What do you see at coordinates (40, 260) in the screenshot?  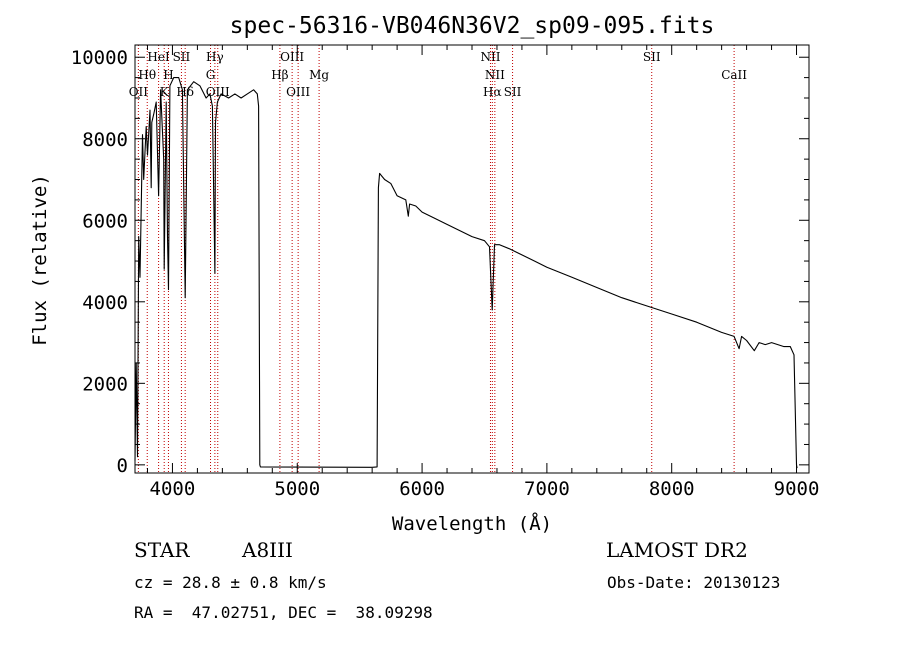 I see `y-axis-label: Flux (relative)` at bounding box center [40, 260].